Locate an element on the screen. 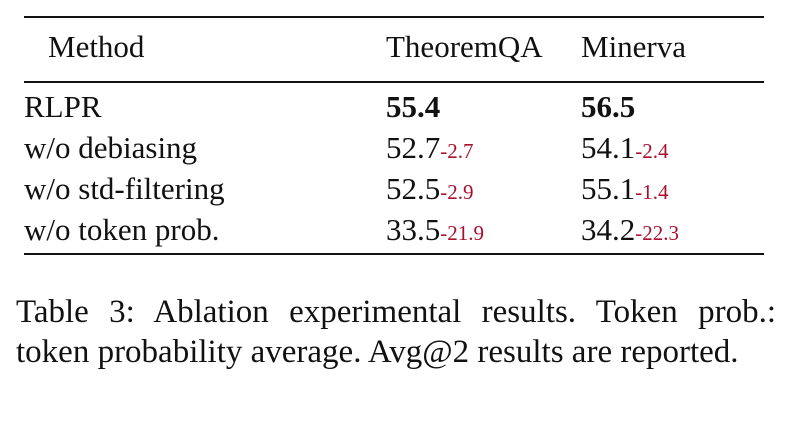 This screenshot has height=428, width=786. cell-theoremqa: 55.4 is located at coordinates (483, 106).